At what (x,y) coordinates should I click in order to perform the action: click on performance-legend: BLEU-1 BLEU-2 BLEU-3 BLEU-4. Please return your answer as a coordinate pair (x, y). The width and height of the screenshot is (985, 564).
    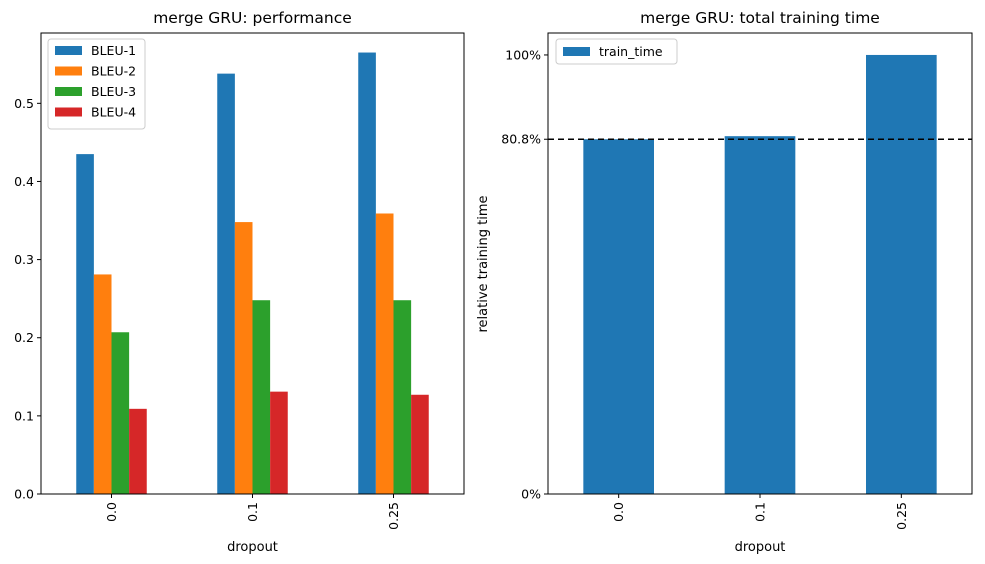
    Looking at the image, I should click on (96, 84).